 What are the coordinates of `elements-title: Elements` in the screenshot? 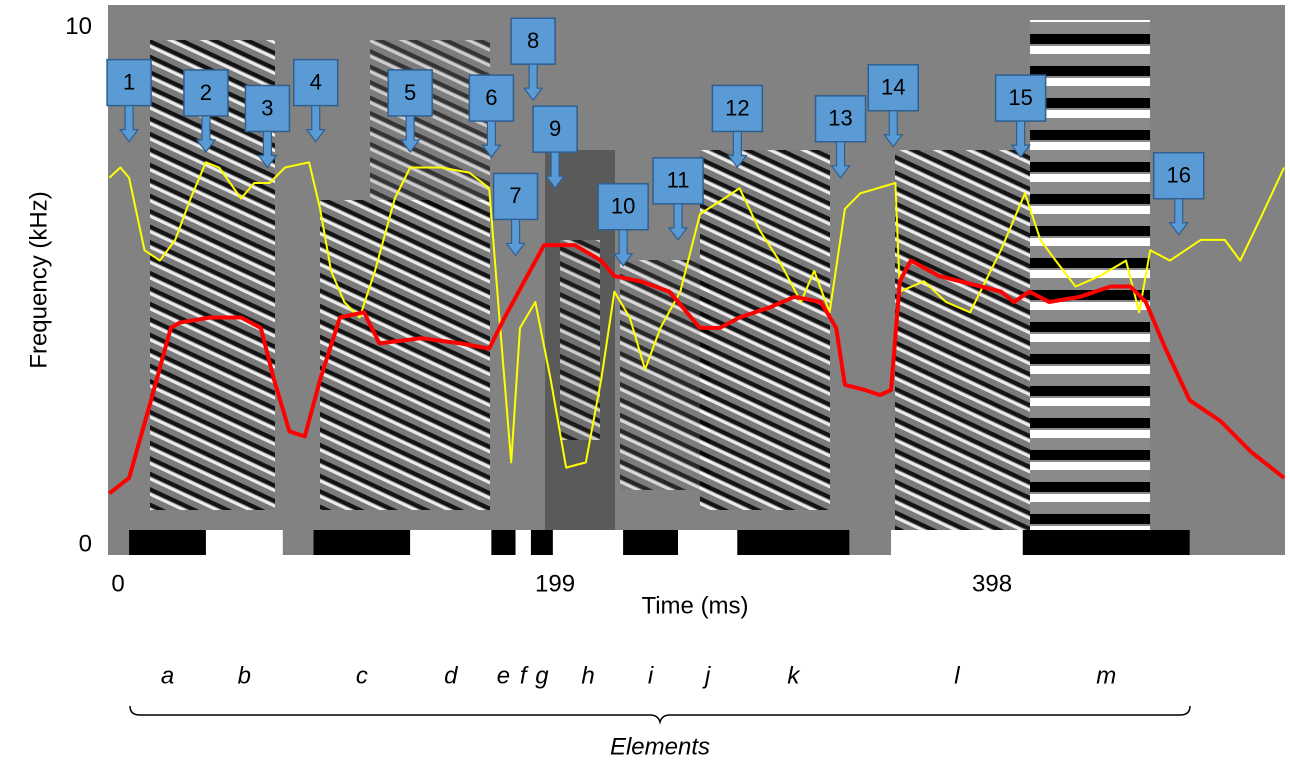 It's located at (660, 746).